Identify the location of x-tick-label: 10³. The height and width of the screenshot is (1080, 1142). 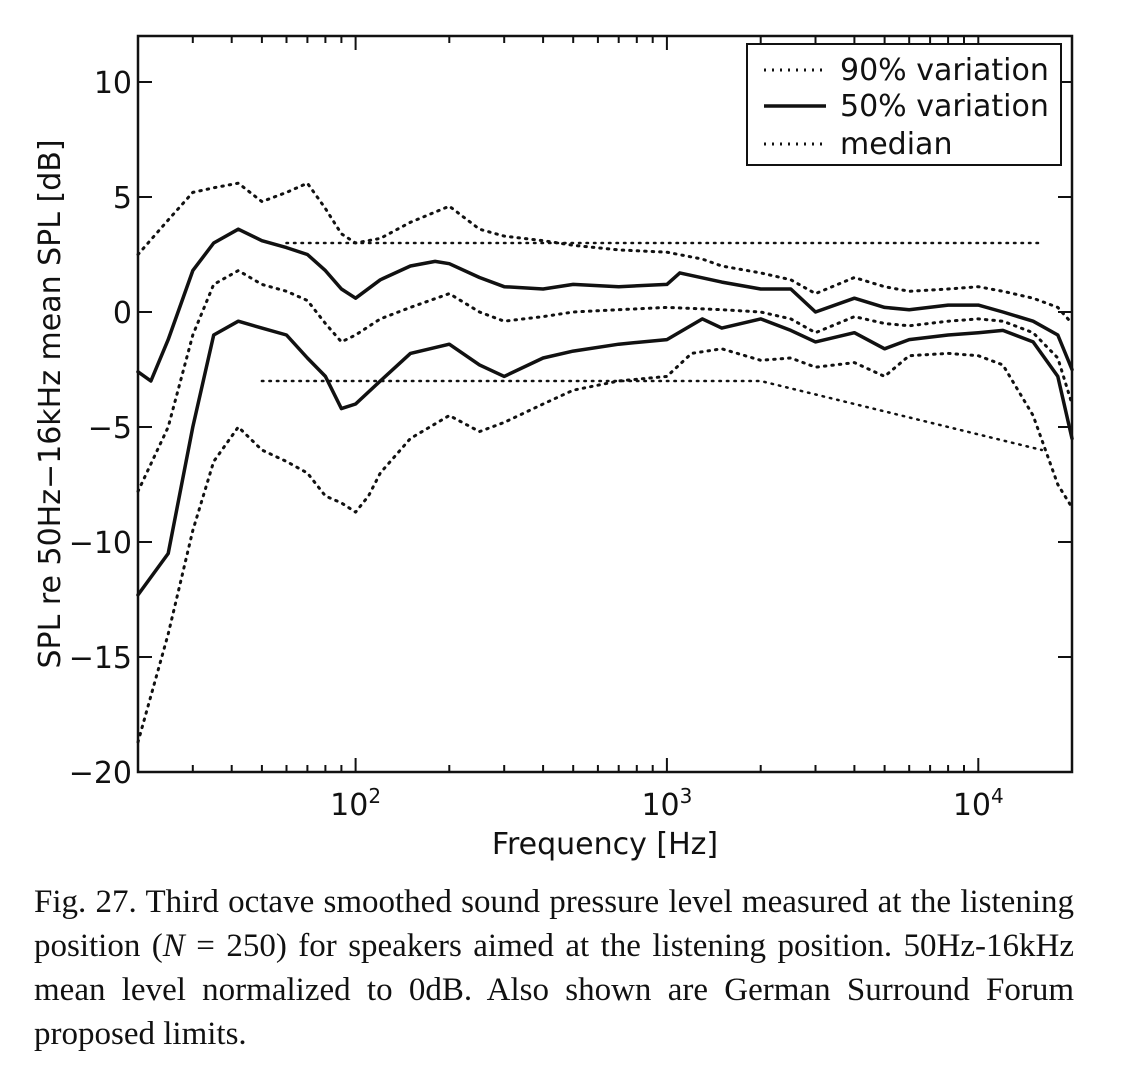
(666, 803).